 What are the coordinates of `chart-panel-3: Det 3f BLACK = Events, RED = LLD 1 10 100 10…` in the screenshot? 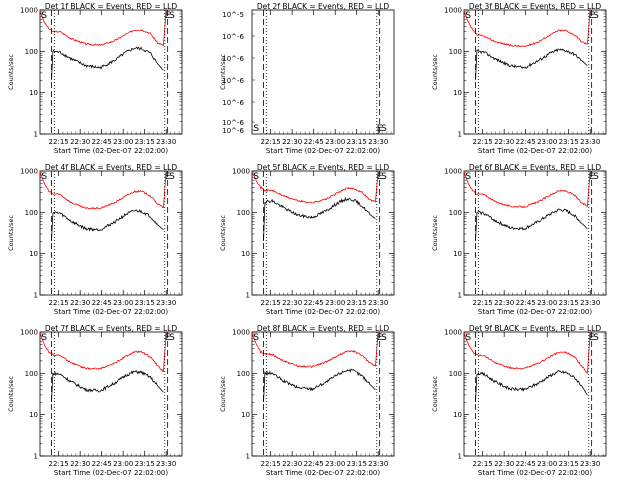 It's located at (519, 78).